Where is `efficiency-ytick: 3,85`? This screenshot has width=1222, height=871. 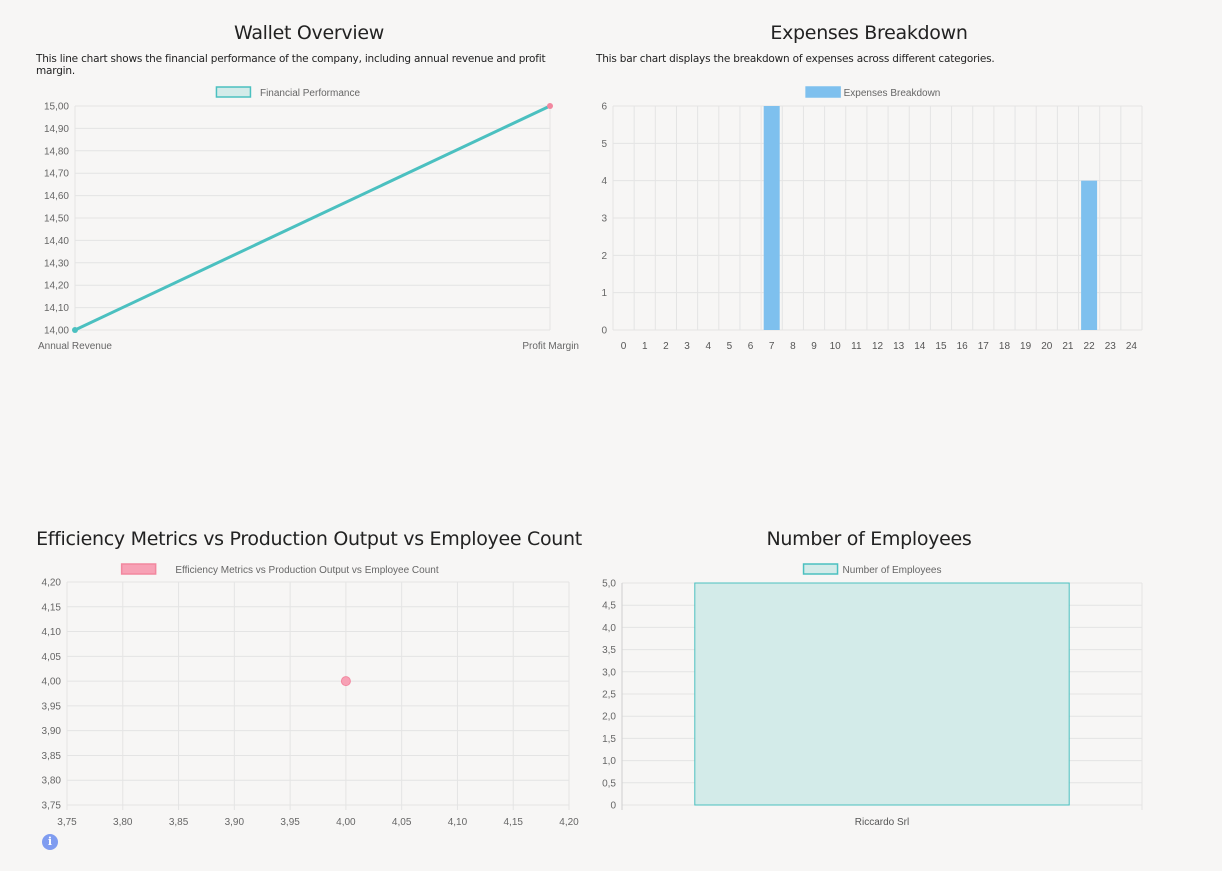 efficiency-ytick: 3,85 is located at coordinates (52, 756).